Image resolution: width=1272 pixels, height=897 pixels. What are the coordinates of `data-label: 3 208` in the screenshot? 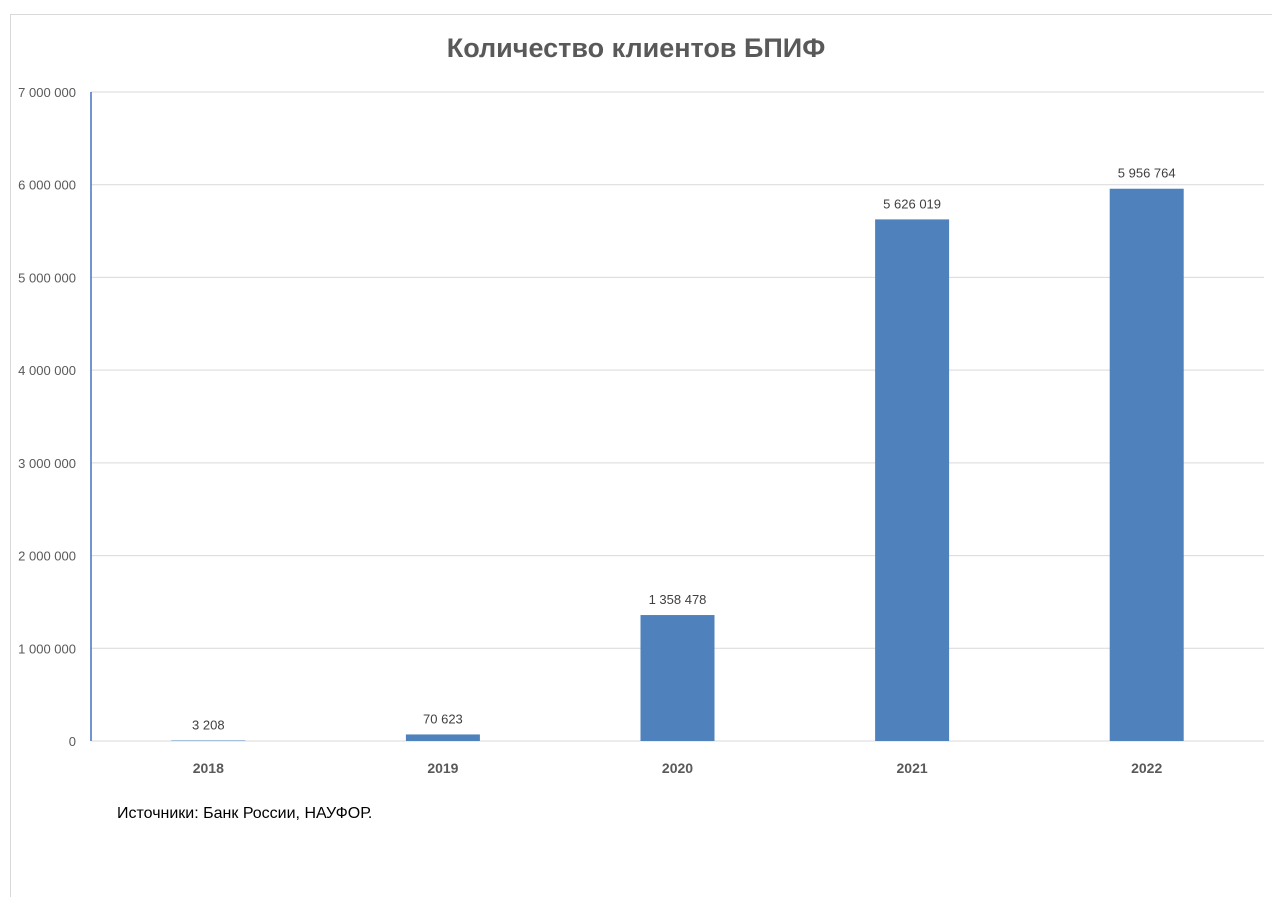 It's located at (208, 725).